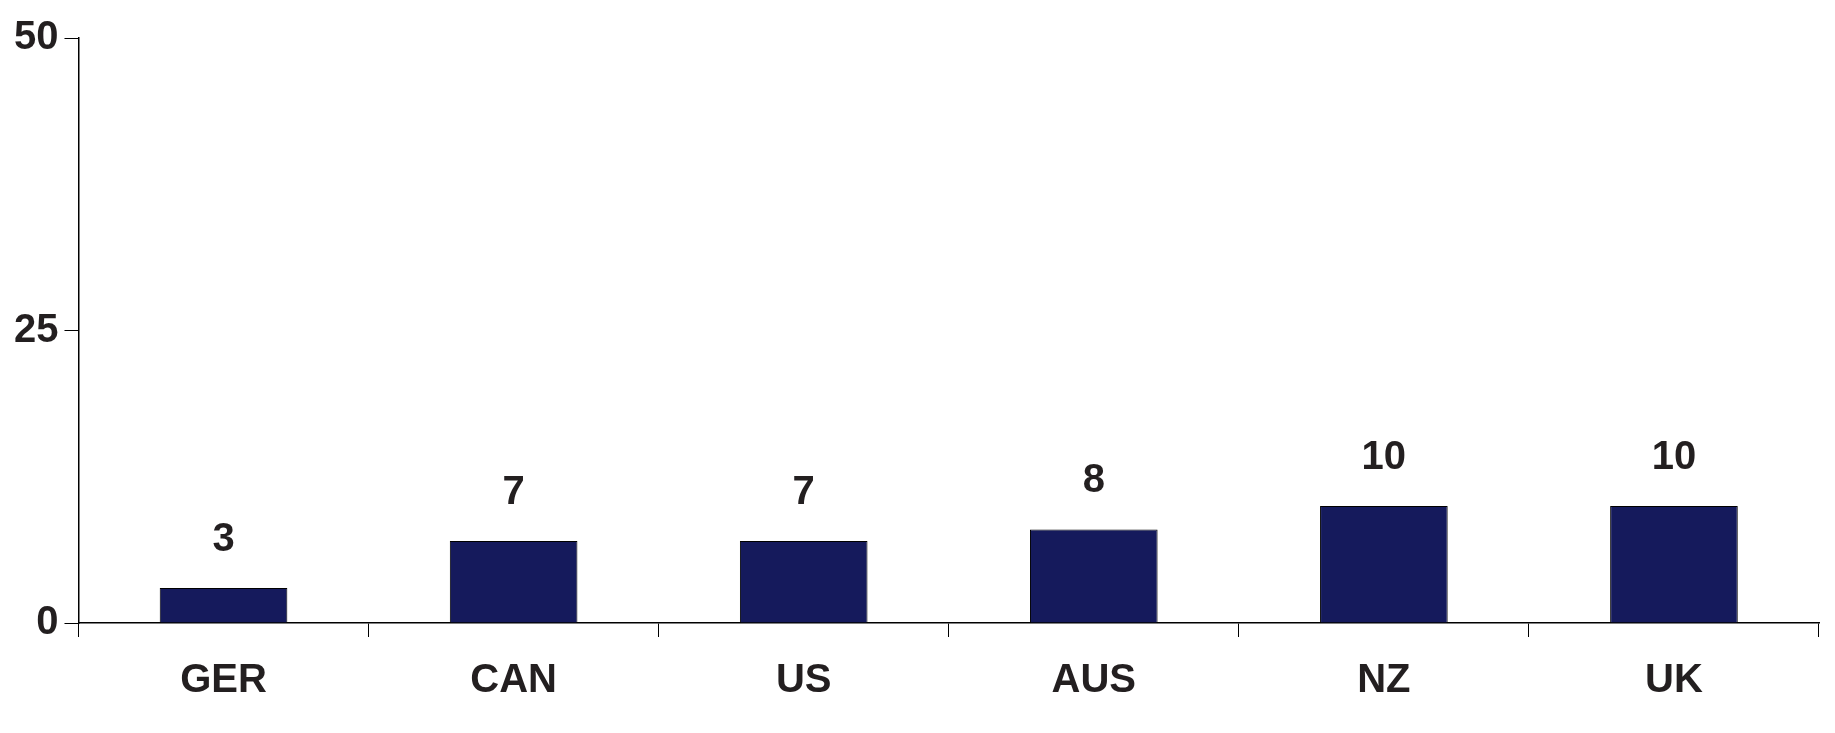 This screenshot has width=1835, height=733. What do you see at coordinates (223, 536) in the screenshot?
I see `data-label: 3` at bounding box center [223, 536].